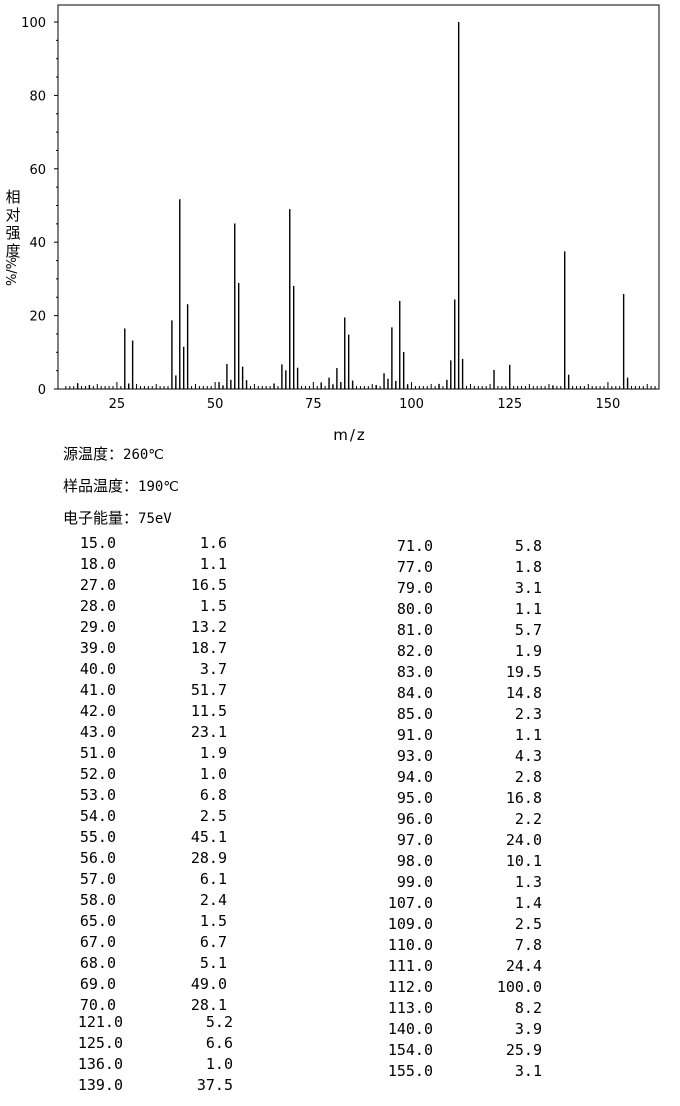  I want to click on peak-intensity: 6.8, so click(213, 795).